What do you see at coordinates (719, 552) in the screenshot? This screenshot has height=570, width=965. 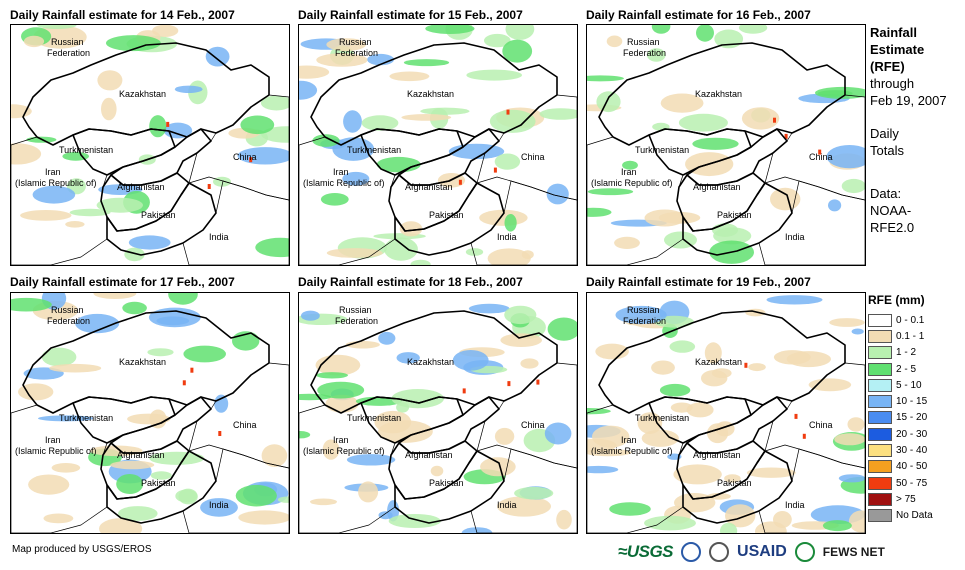 I see `dos-seal-icon` at bounding box center [719, 552].